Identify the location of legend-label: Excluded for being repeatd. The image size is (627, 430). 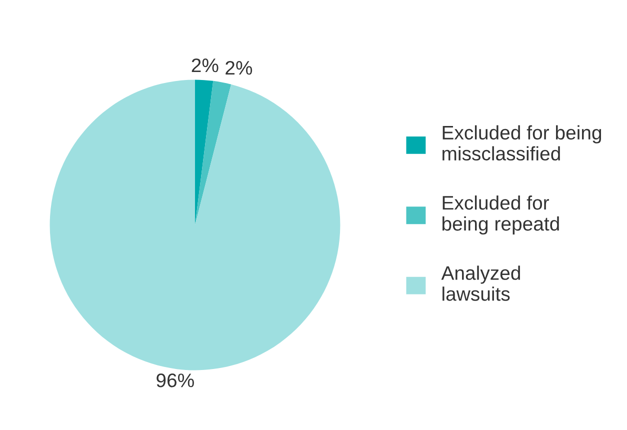
(500, 215).